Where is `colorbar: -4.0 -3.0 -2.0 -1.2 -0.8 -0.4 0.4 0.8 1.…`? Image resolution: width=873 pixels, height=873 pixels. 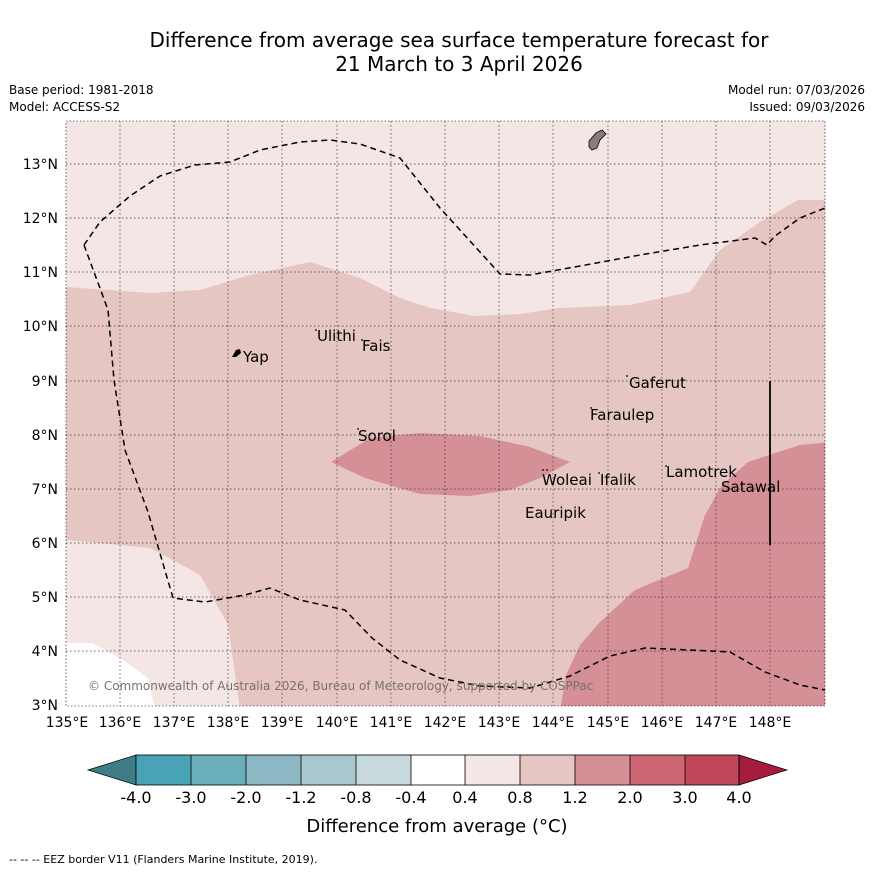
colorbar: -4.0 -3.0 -2.0 -1.2 -0.8 -0.4 0.4 0.8 1.… is located at coordinates (437, 795).